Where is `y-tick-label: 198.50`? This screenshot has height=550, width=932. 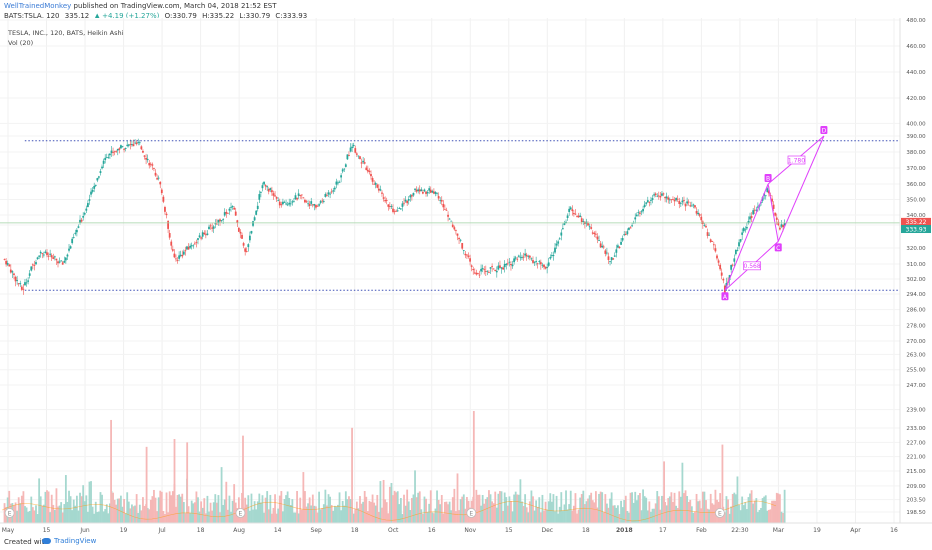 y-tick-label: 198.50 is located at coordinates (916, 513).